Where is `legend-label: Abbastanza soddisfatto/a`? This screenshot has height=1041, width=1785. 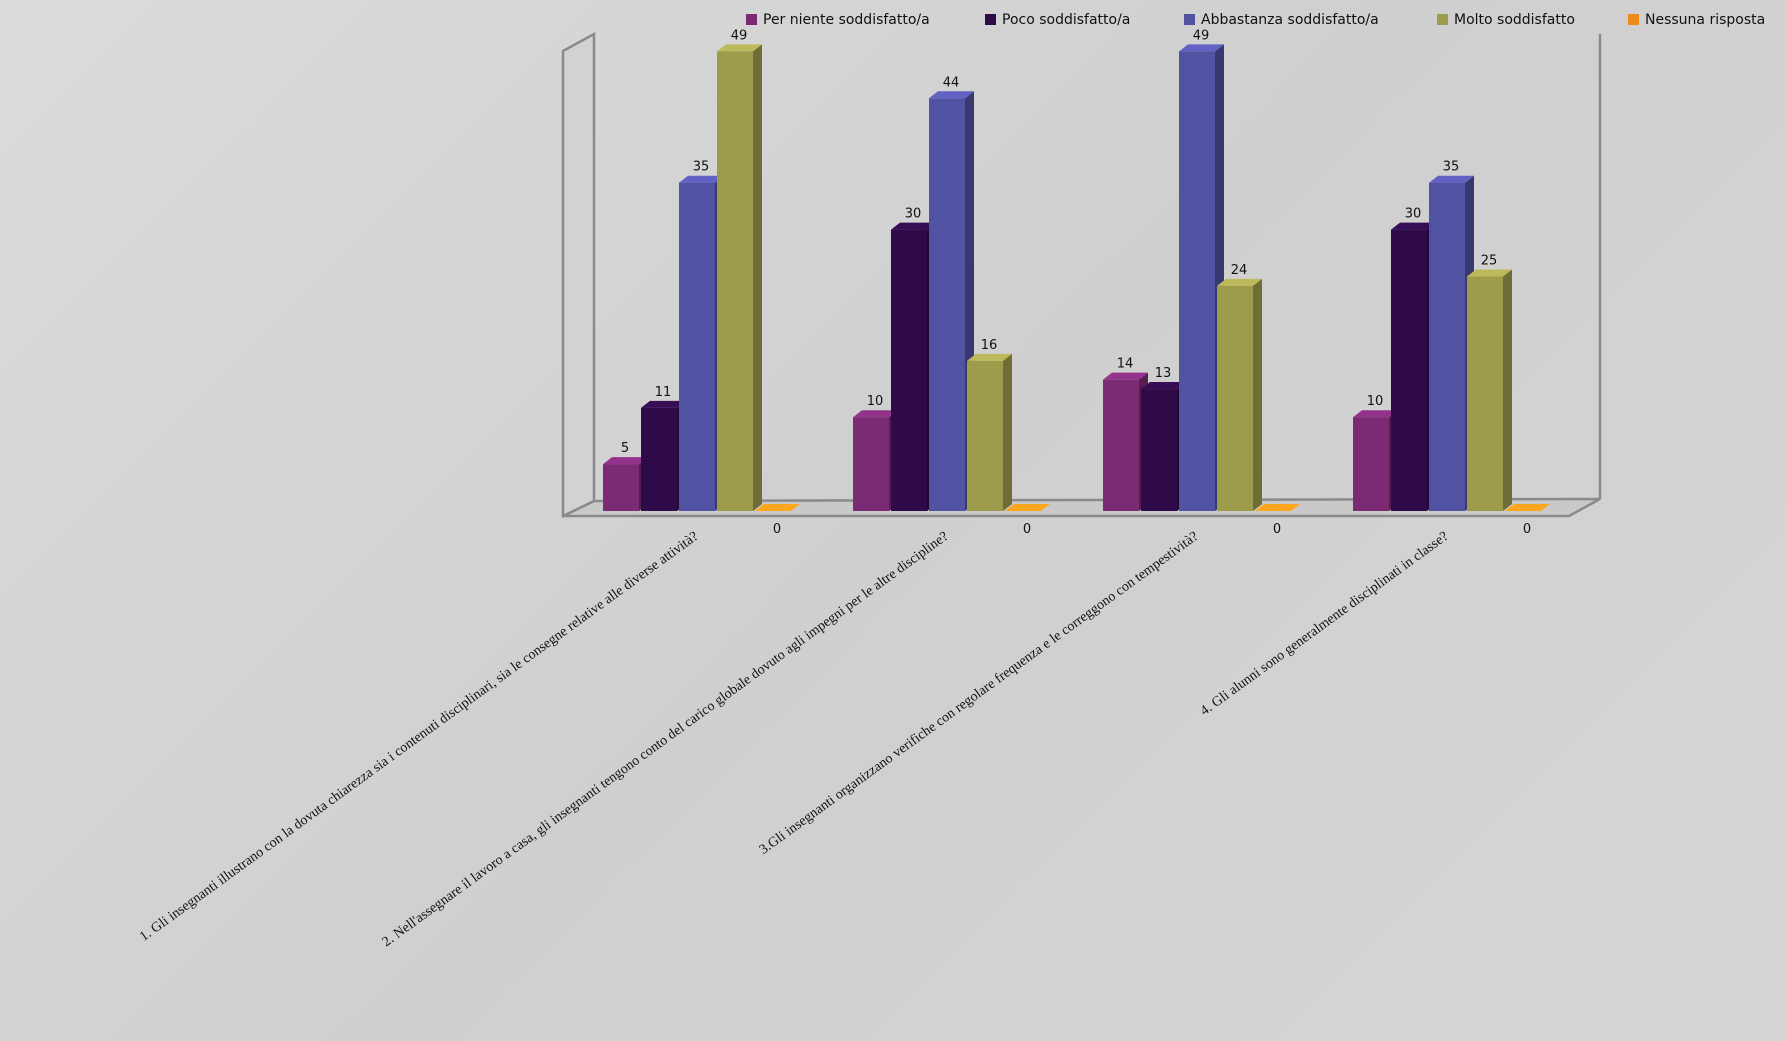 legend-label: Abbastanza soddisfatto/a is located at coordinates (1290, 20).